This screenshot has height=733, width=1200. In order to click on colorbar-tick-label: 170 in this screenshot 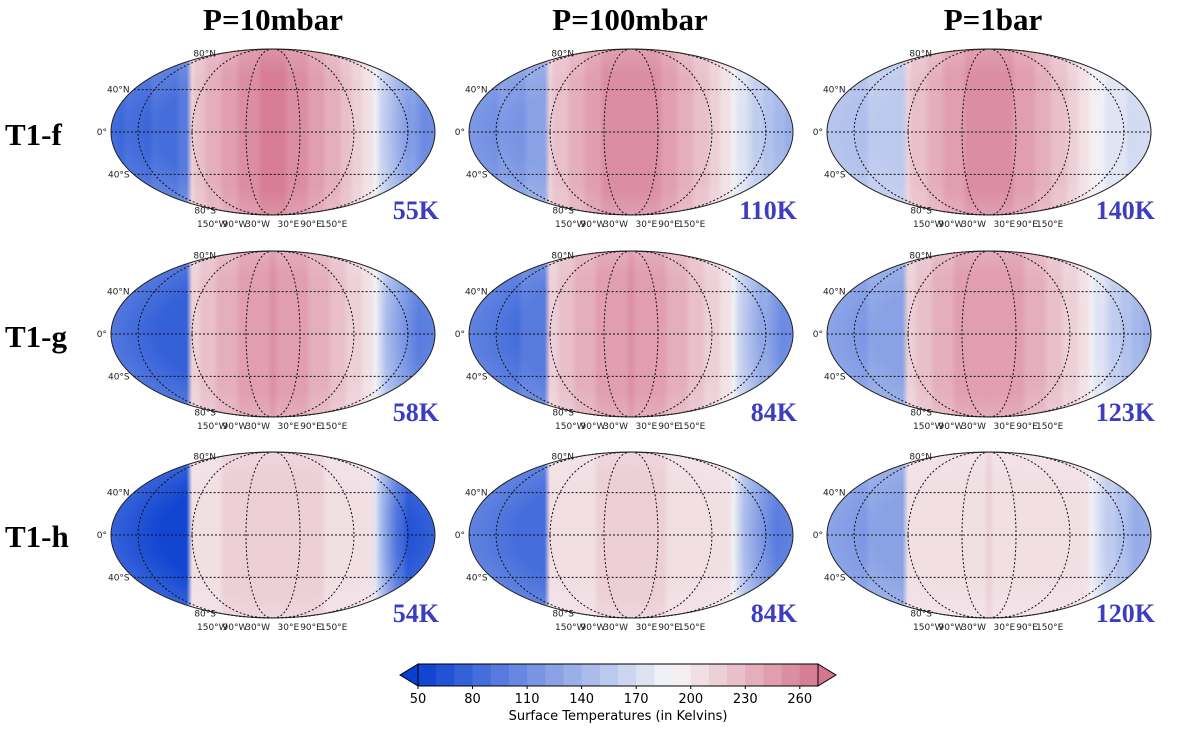, I will do `click(636, 699)`.